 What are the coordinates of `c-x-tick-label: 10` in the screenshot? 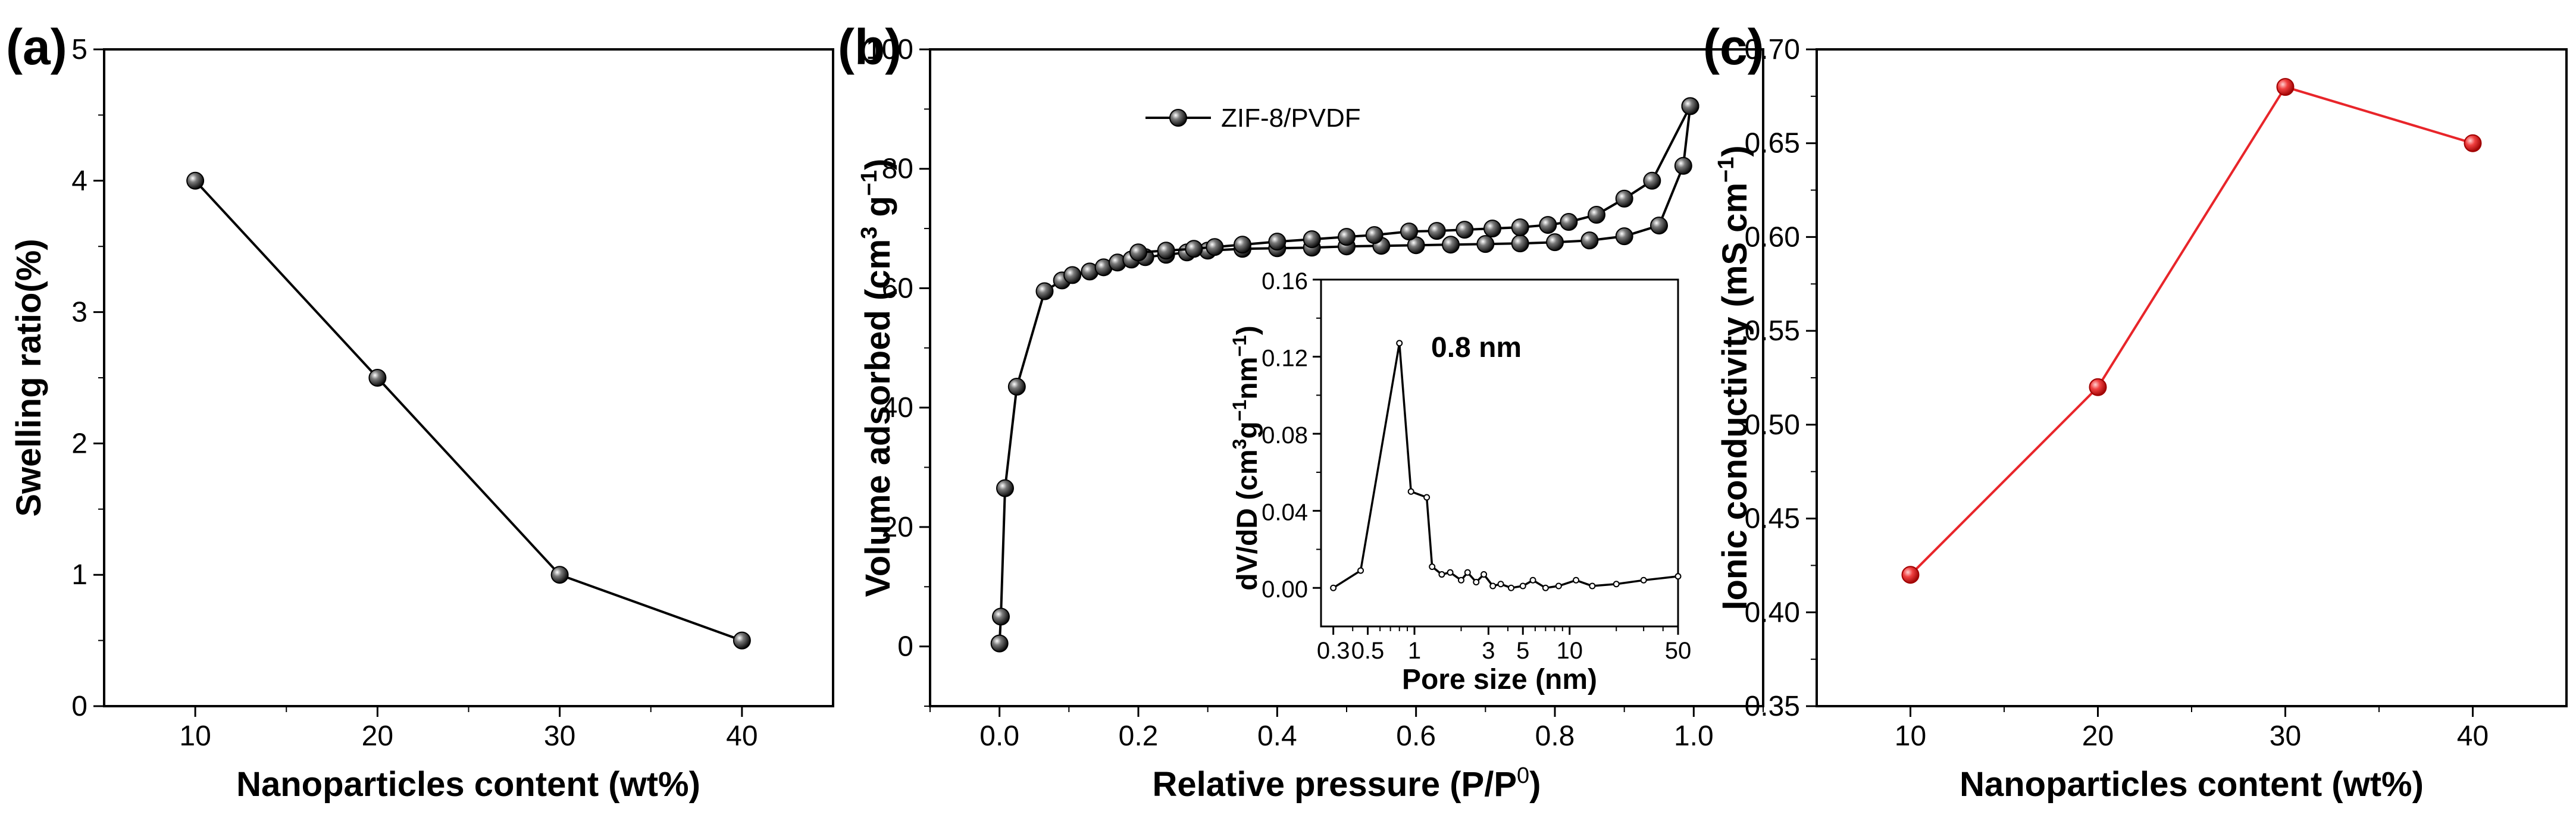 It's located at (1910, 736).